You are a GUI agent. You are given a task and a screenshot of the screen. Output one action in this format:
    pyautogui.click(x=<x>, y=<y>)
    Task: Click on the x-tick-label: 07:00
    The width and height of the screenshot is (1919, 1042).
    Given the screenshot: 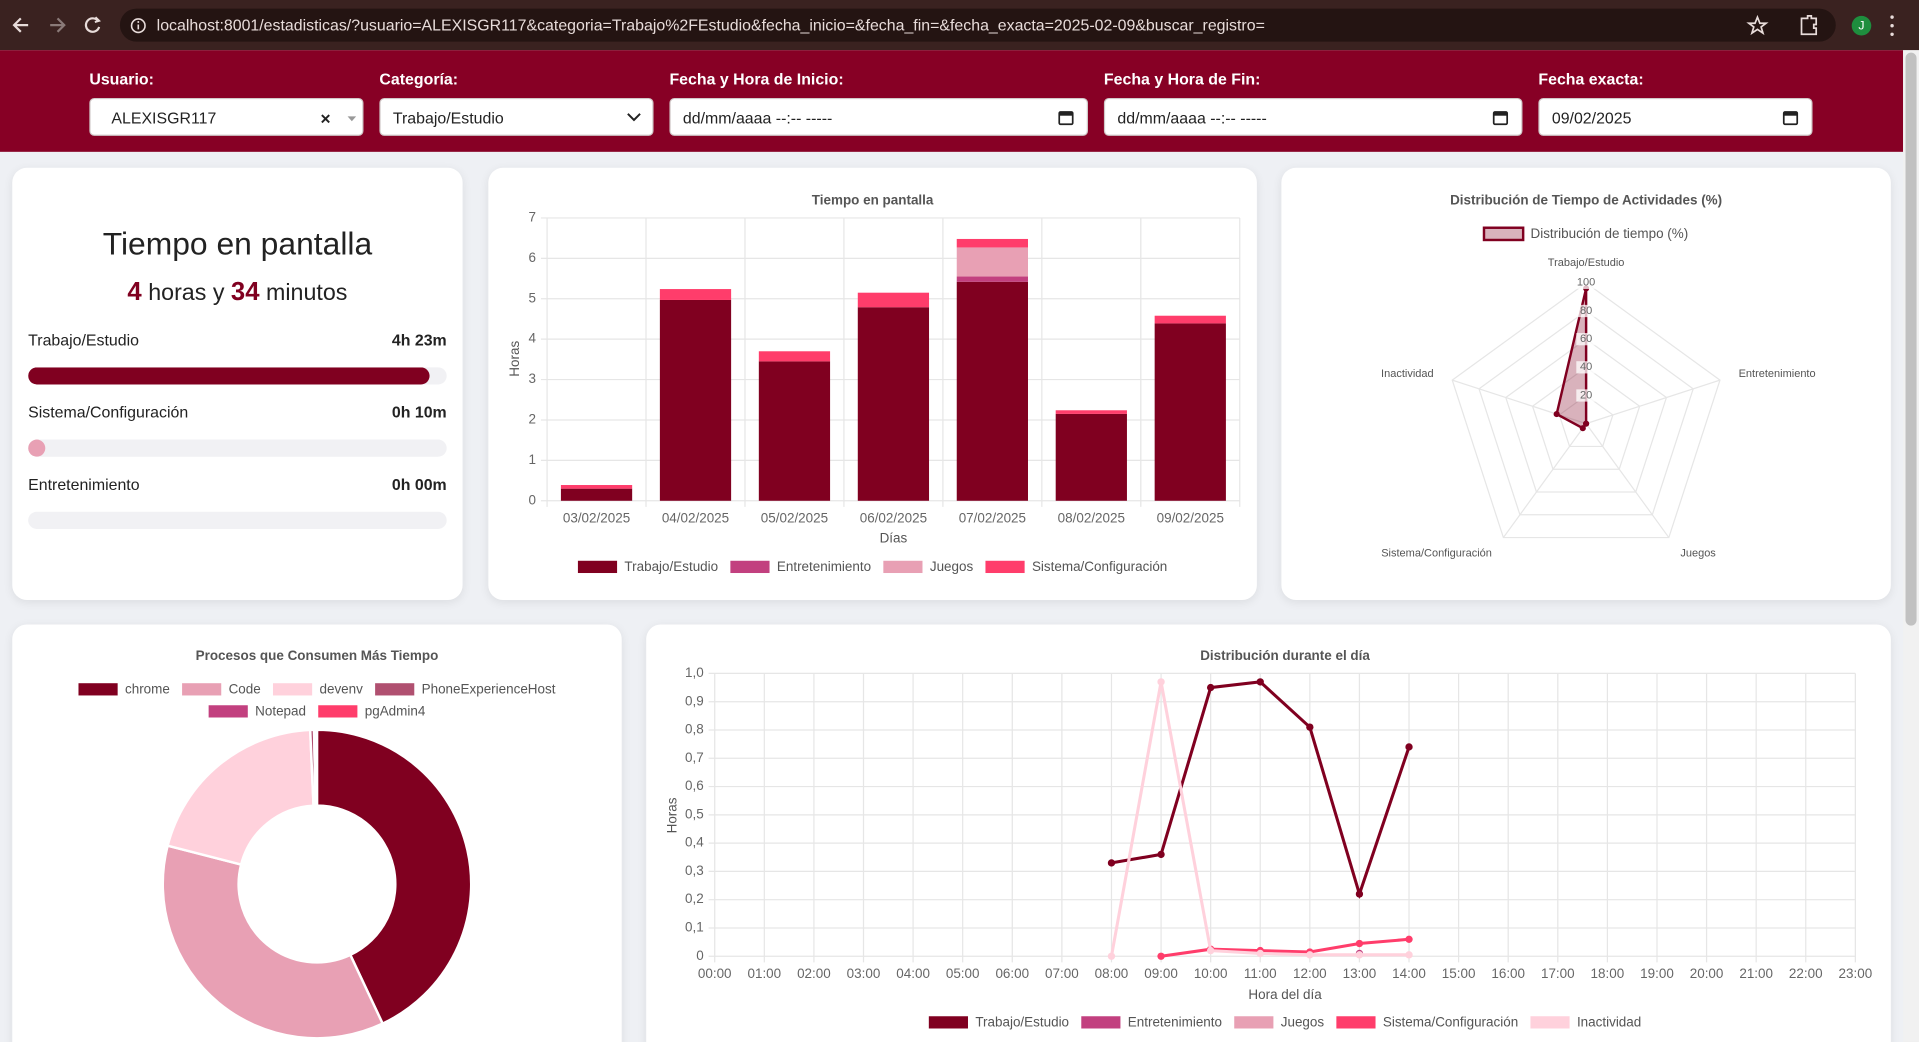 What is the action you would take?
    pyautogui.click(x=1062, y=973)
    